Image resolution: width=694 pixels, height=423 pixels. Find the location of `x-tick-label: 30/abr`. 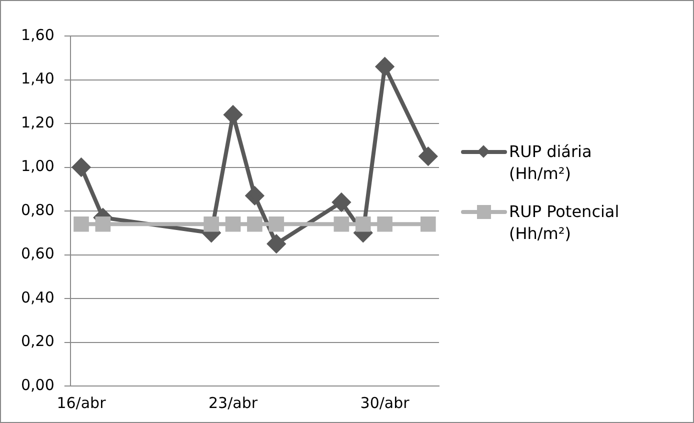

x-tick-label: 30/abr is located at coordinates (385, 403).